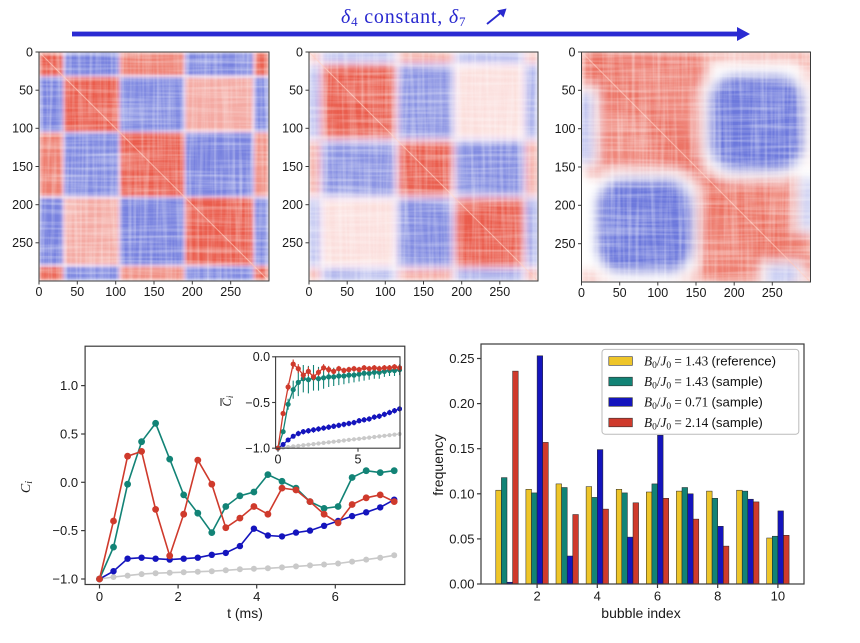 The width and height of the screenshot is (860, 643). Describe the element at coordinates (461, 584) in the screenshot. I see `svg-text: 0.00` at that location.